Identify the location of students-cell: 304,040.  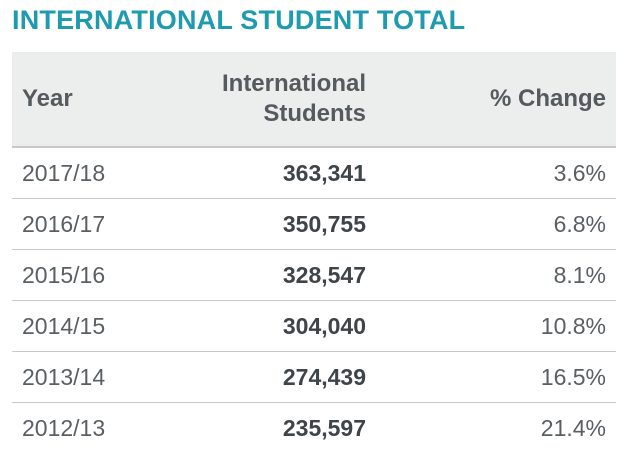
(324, 326).